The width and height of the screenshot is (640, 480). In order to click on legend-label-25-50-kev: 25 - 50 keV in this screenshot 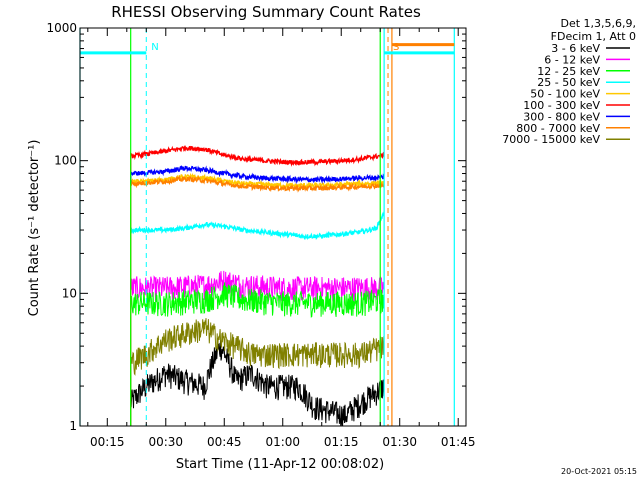, I will do `click(568, 82)`.